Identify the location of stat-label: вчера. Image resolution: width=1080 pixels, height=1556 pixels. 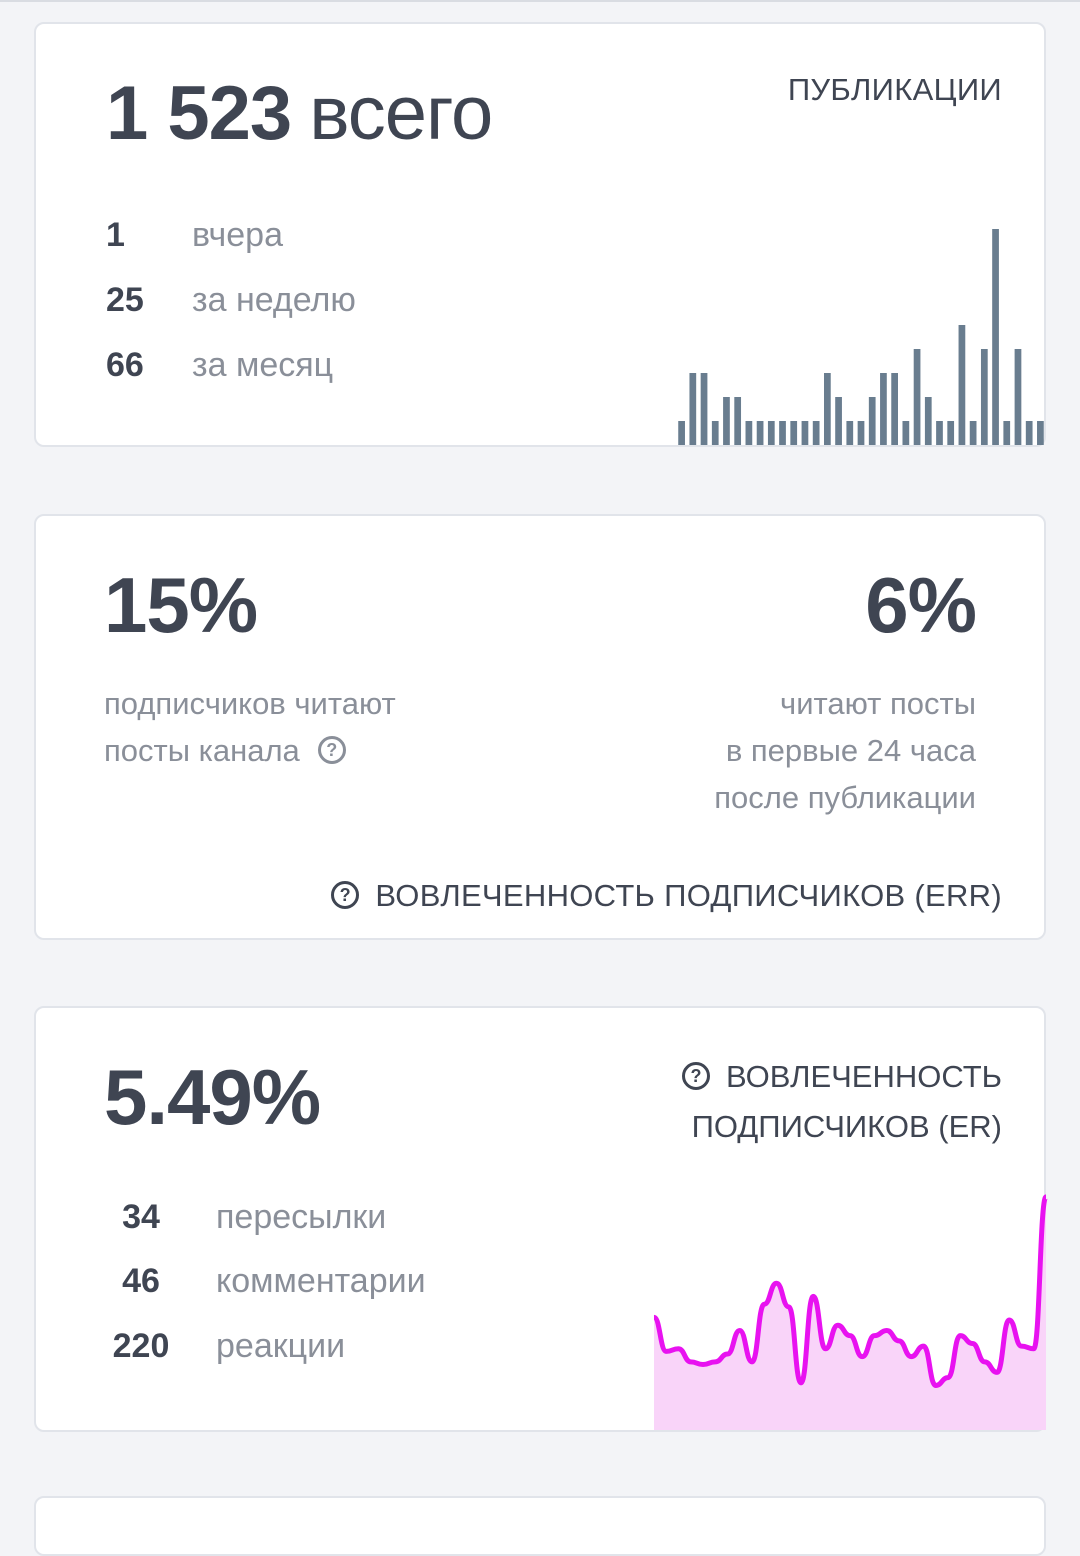
(237, 235).